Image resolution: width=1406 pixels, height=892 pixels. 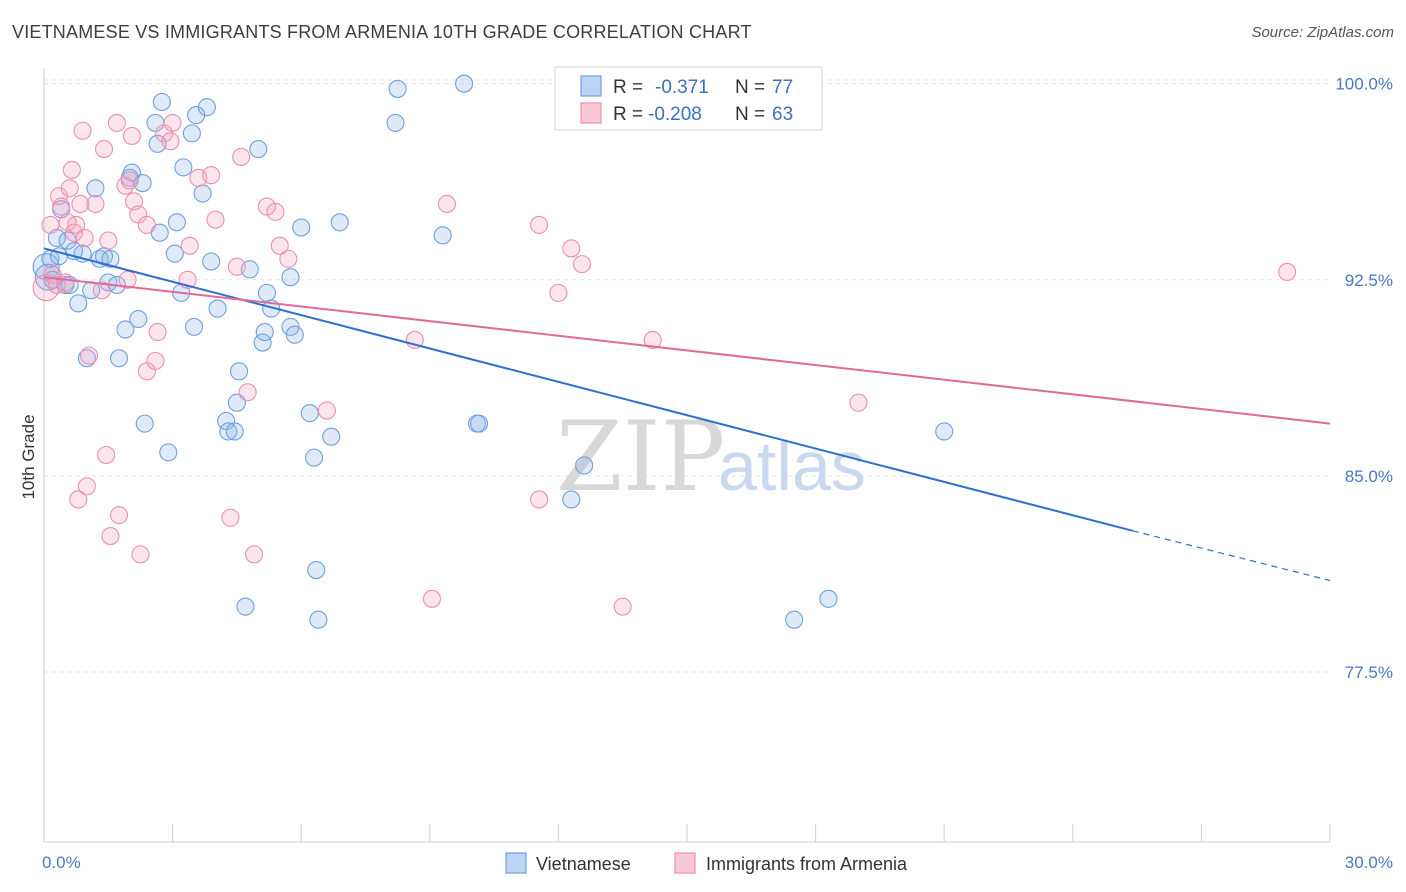 What do you see at coordinates (750, 87) in the screenshot?
I see `legend-n-label-1: N =` at bounding box center [750, 87].